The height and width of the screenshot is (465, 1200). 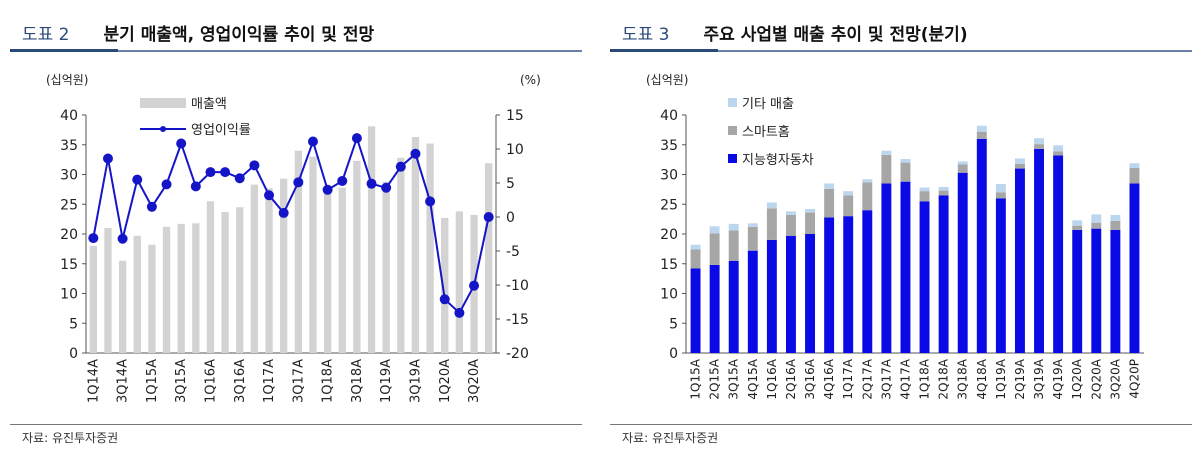 What do you see at coordinates (67, 80) in the screenshot?
I see `left-y-axis-title: (십억원)` at bounding box center [67, 80].